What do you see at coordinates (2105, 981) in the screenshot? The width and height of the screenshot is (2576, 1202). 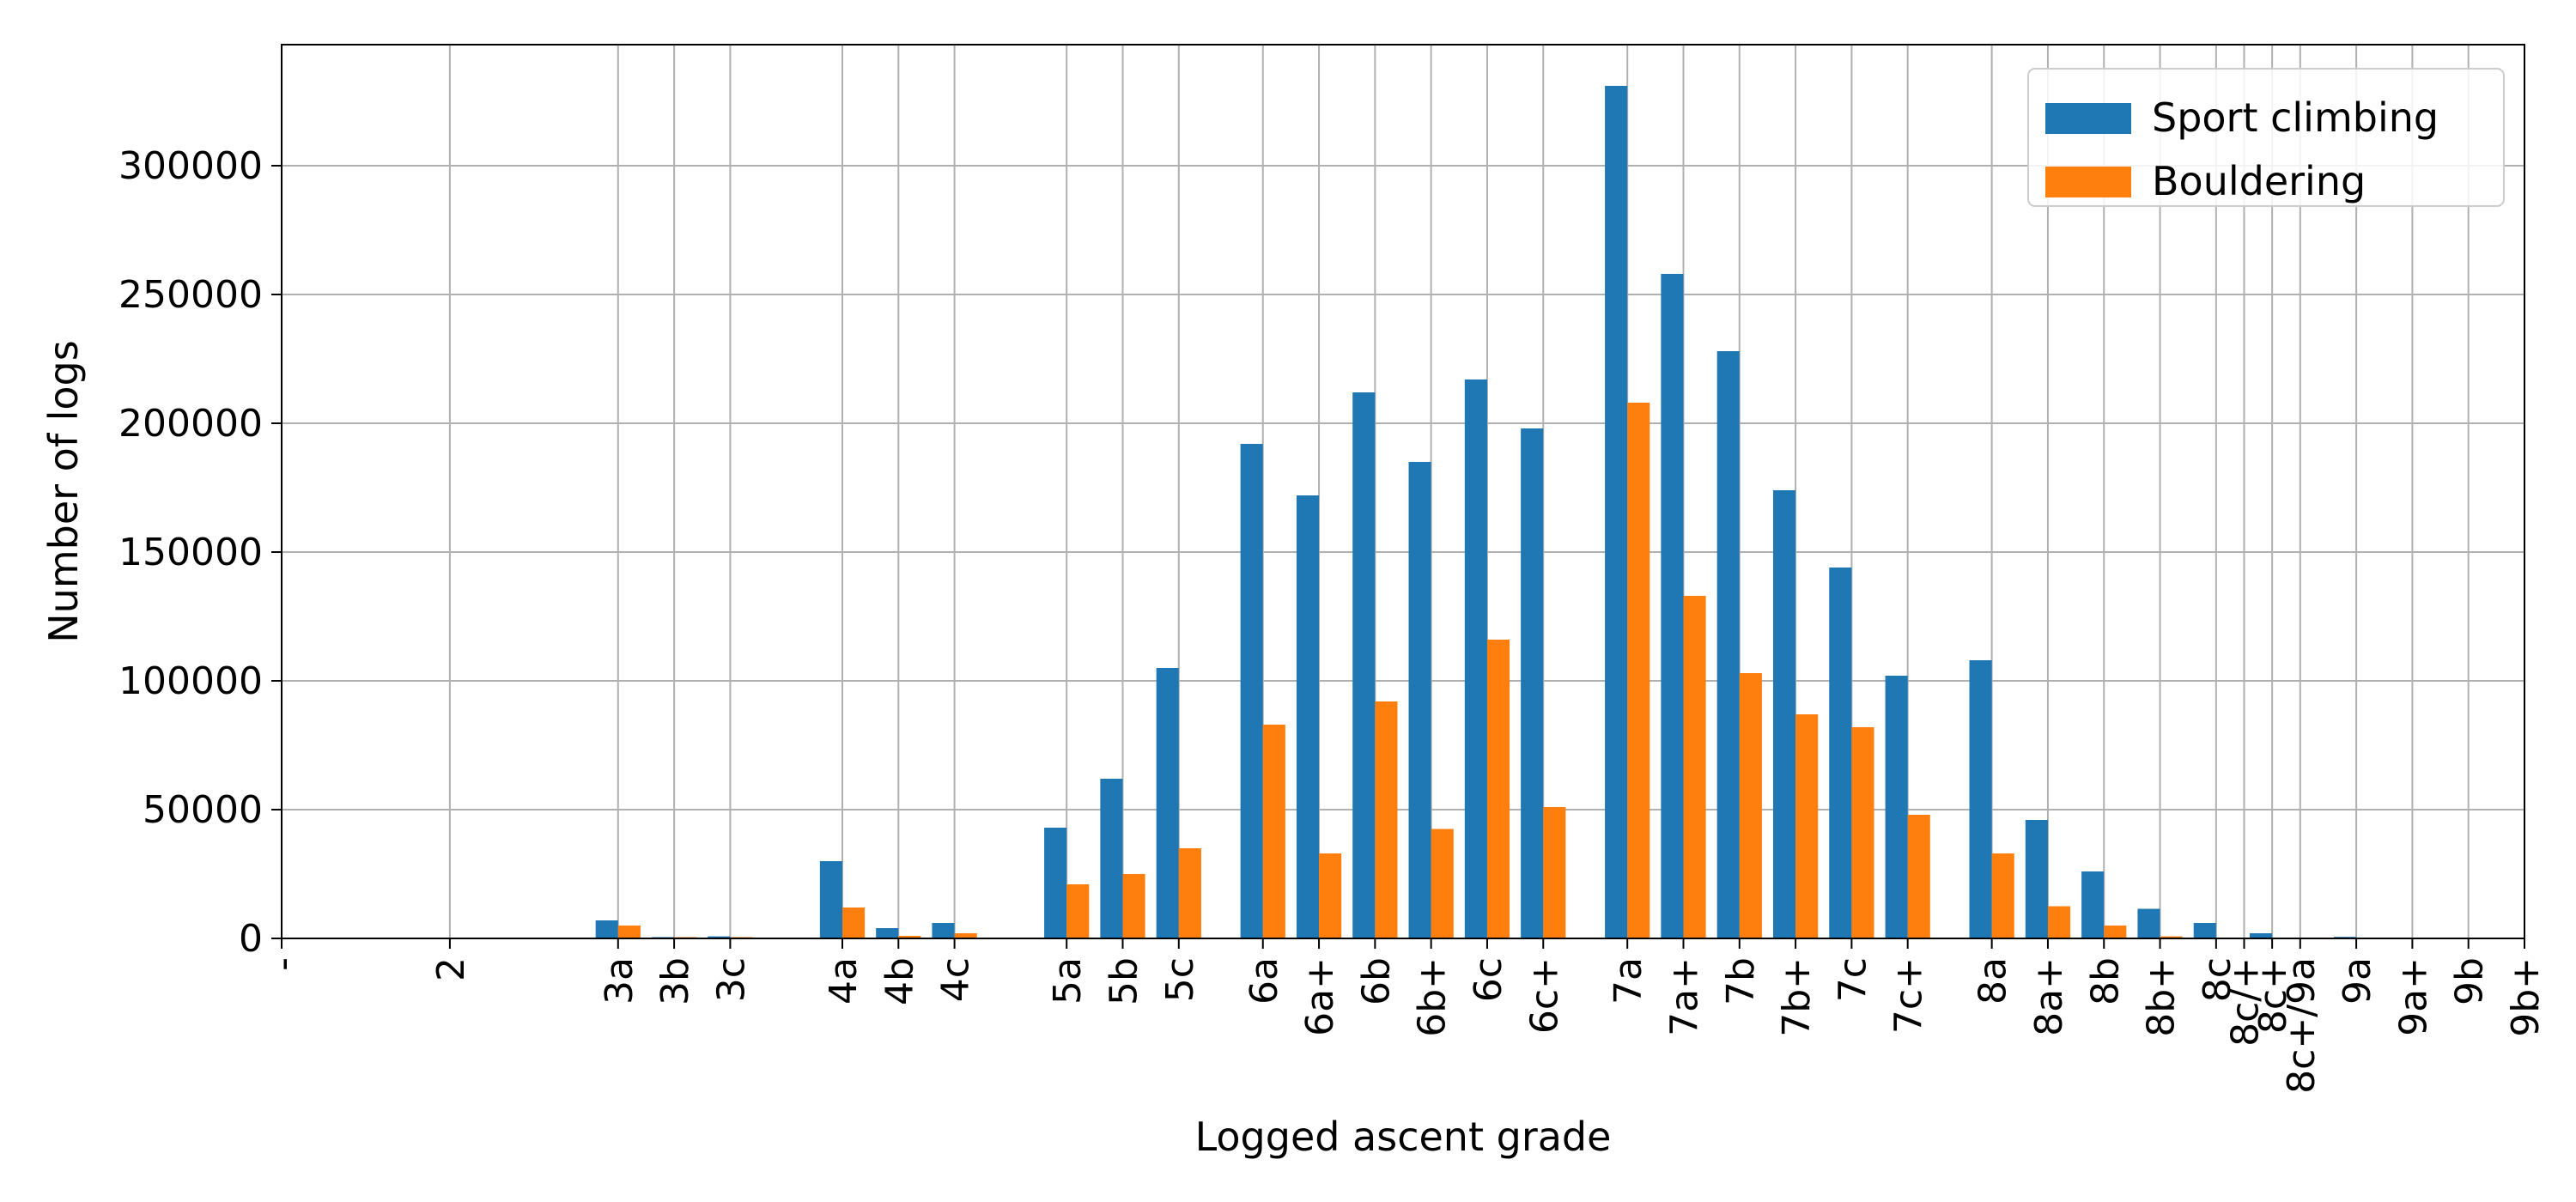 I see `x-tick-label: 8b` at bounding box center [2105, 981].